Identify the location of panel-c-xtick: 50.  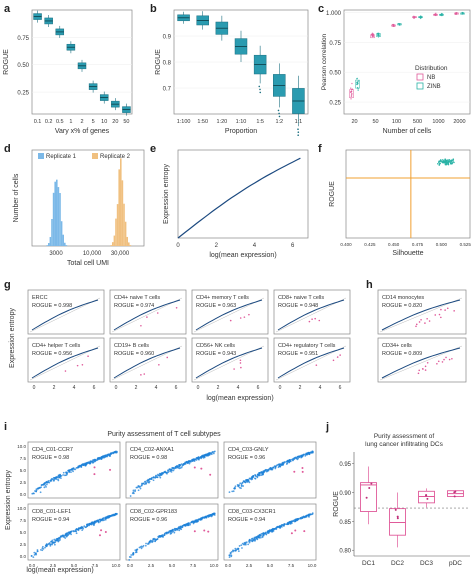
(375, 122).